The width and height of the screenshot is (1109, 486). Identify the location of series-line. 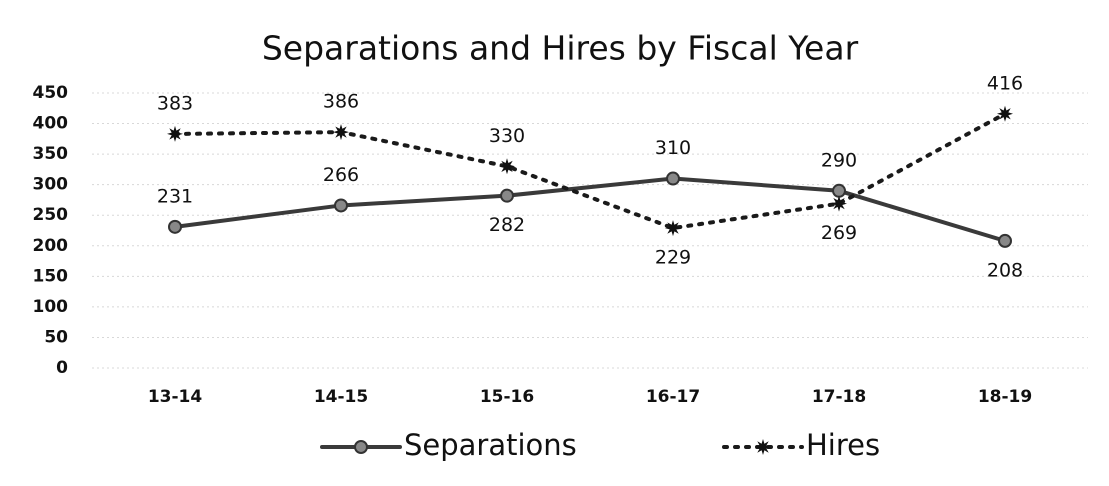
(590, 209).